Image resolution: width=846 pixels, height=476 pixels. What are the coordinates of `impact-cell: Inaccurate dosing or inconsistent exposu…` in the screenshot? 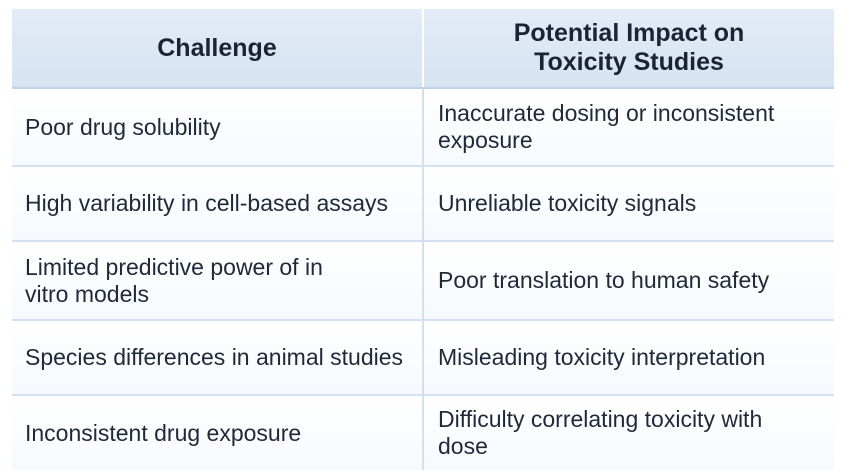 It's located at (628, 126).